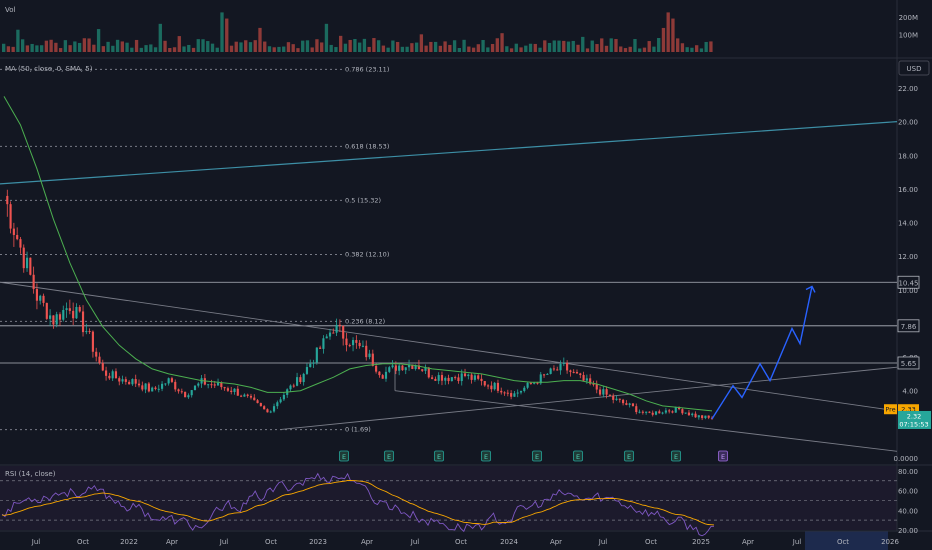  Describe the element at coordinates (914, 419) in the screenshot. I see `last-price-badge` at that location.